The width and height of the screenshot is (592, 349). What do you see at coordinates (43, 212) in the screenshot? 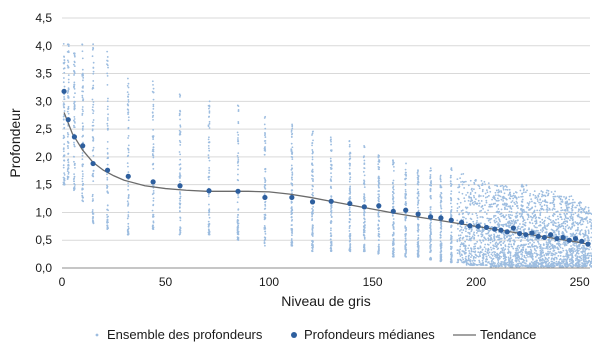
I see `y-tick-label: 1,0` at bounding box center [43, 212].